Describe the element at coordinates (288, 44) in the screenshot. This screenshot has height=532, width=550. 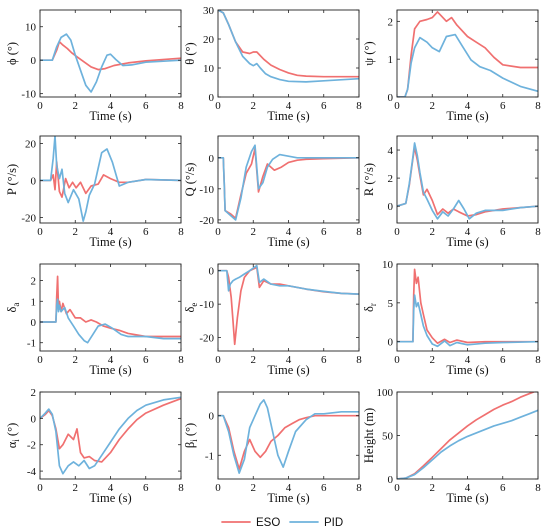
I see `theta-eso-line` at that location.